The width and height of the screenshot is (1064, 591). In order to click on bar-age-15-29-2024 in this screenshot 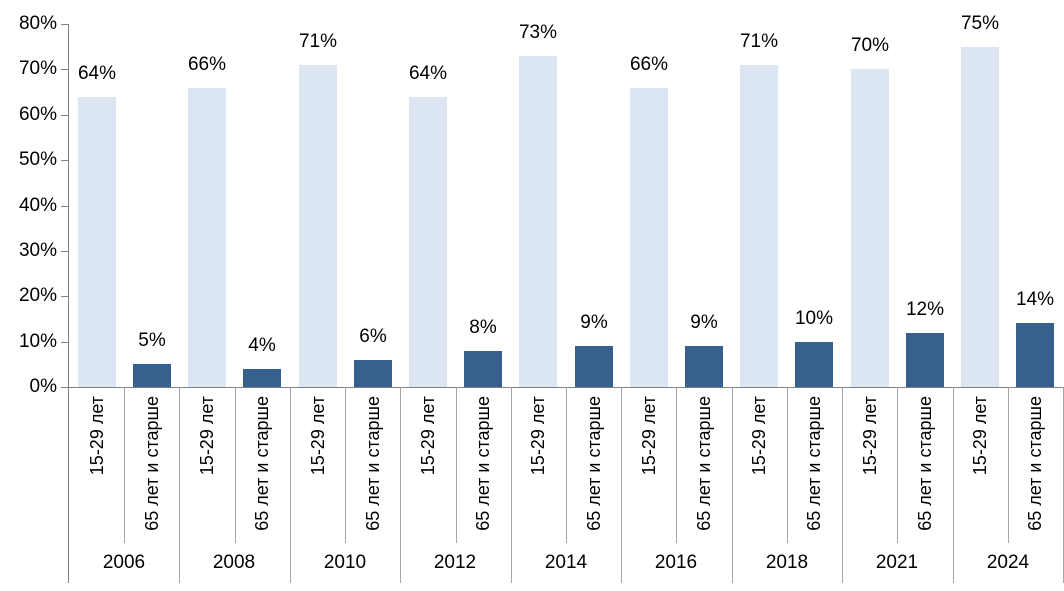, I will do `click(980, 217)`.